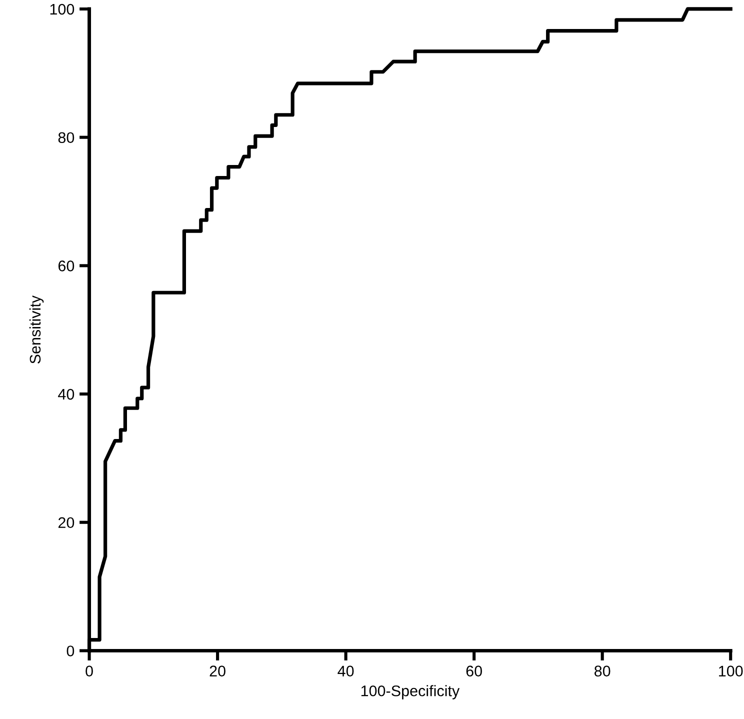  I want to click on y-tick-label: 20, so click(66, 522).